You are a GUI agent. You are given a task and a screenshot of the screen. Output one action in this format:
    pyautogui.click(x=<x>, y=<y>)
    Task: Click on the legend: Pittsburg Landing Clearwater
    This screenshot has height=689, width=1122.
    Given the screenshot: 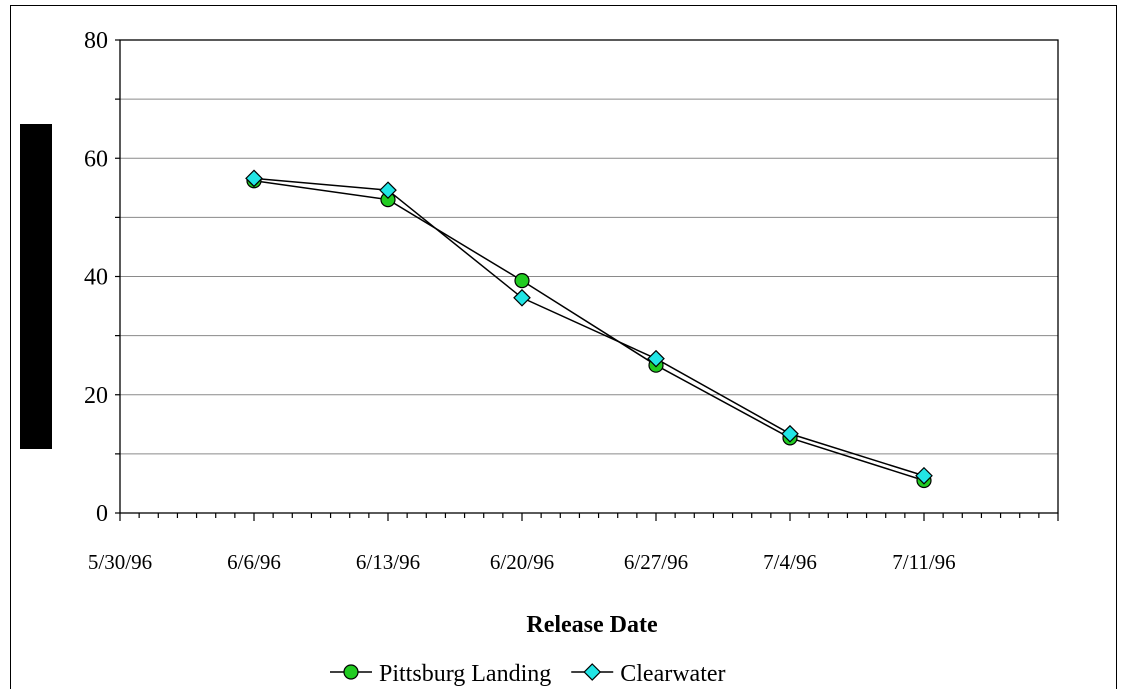 What is the action you would take?
    pyautogui.click(x=528, y=674)
    